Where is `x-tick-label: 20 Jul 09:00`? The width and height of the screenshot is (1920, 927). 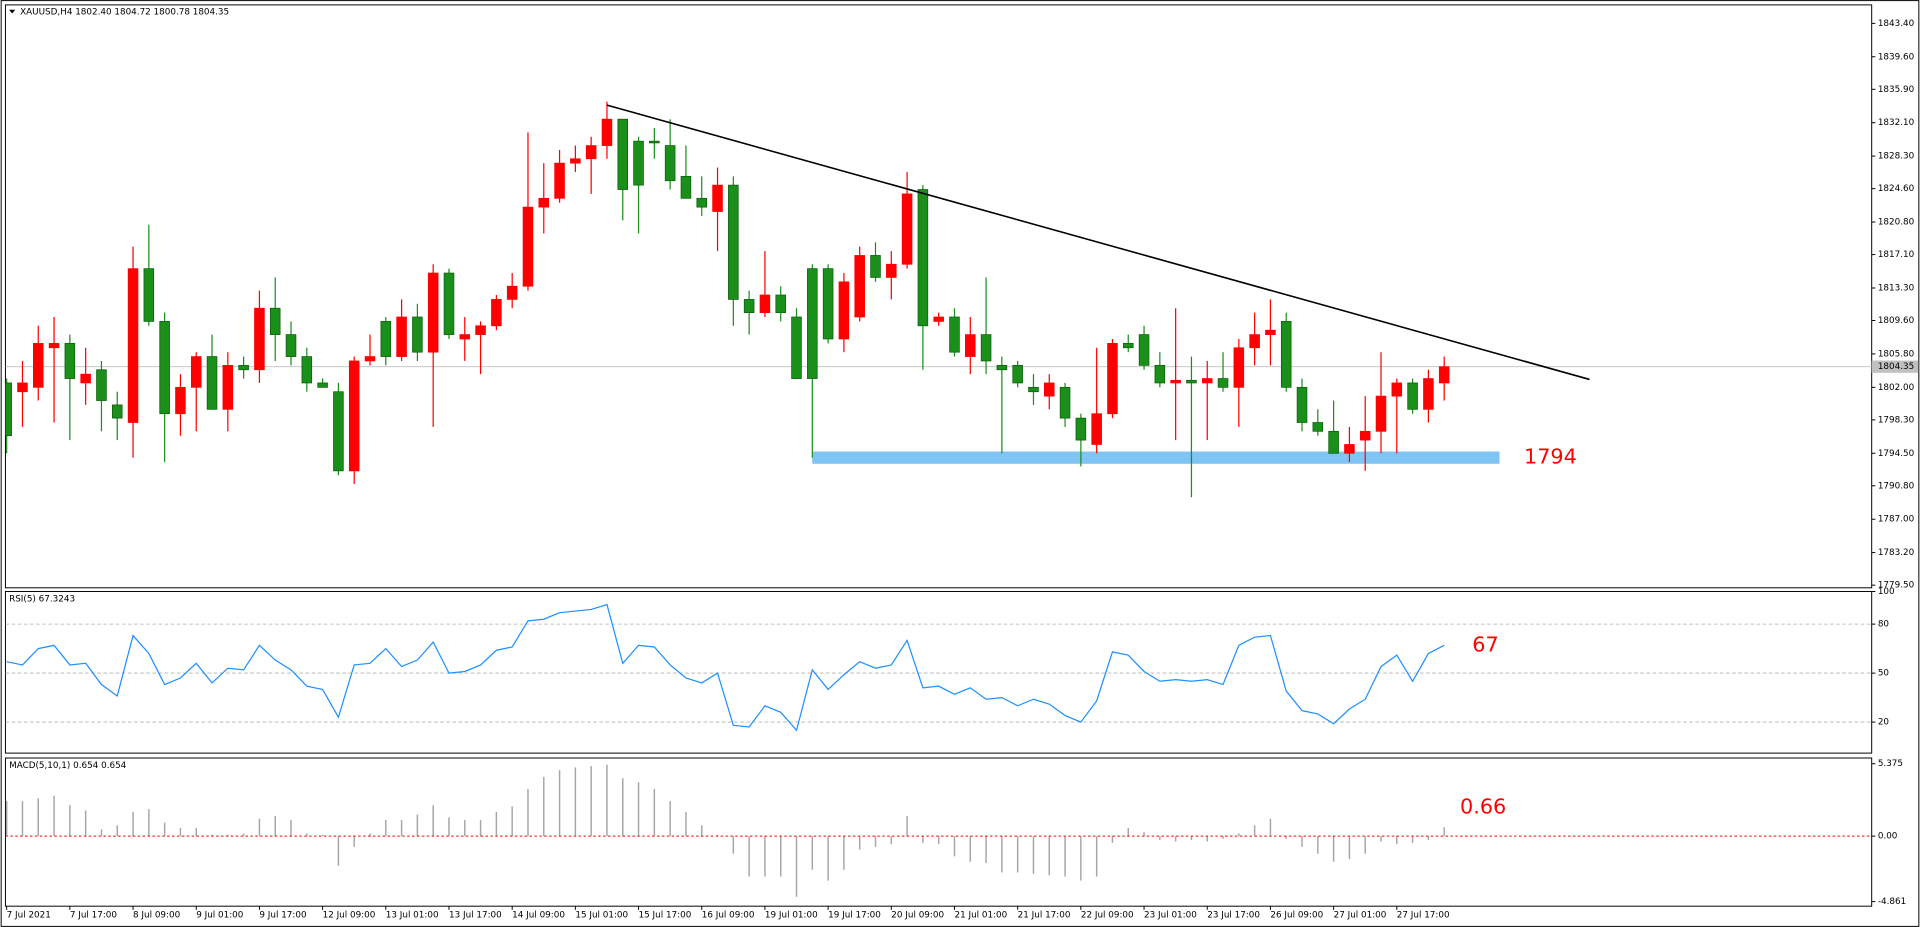
x-tick-label: 20 Jul 09:00 is located at coordinates (917, 915).